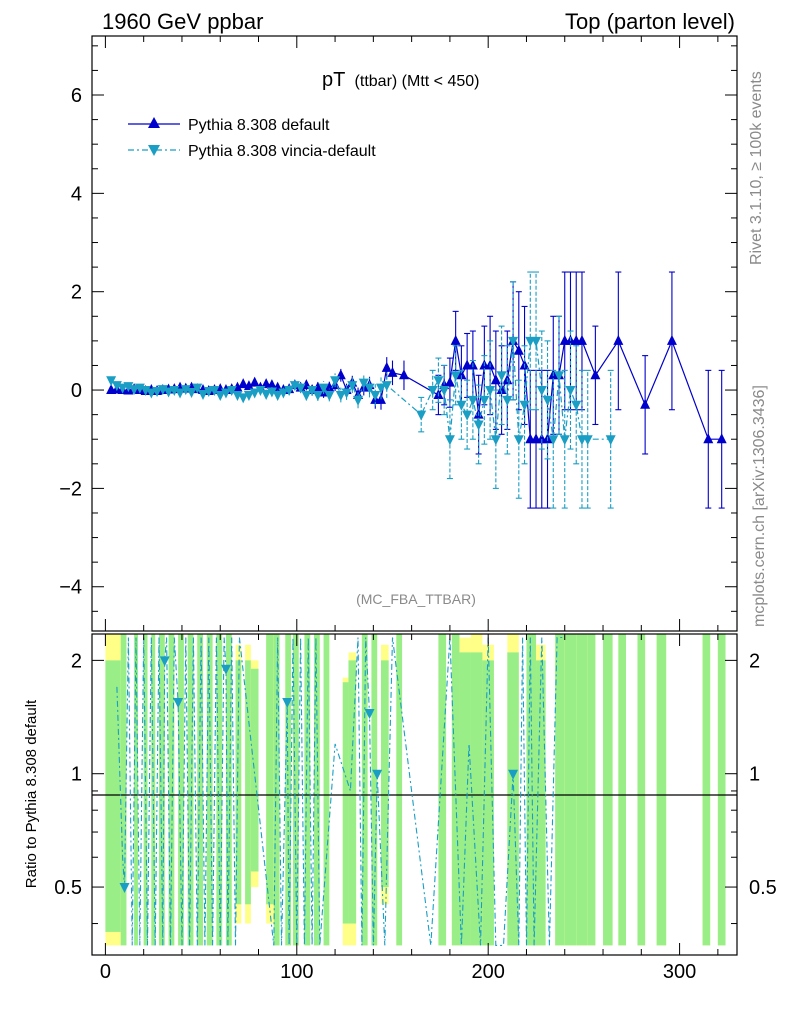 The image size is (786, 1024). What do you see at coordinates (154, 122) in the screenshot?
I see `legend-marker-default` at bounding box center [154, 122].